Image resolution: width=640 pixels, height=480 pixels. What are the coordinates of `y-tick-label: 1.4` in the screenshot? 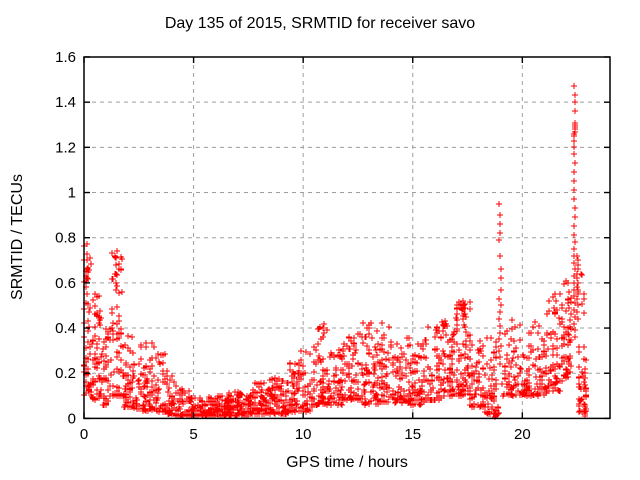 It's located at (65, 102).